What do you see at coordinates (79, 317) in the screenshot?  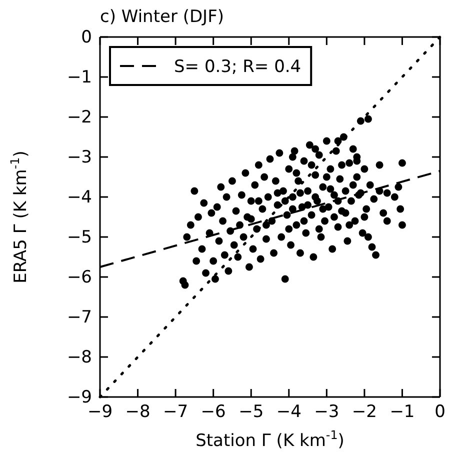 I see `y-tick-label: −7` at bounding box center [79, 317].